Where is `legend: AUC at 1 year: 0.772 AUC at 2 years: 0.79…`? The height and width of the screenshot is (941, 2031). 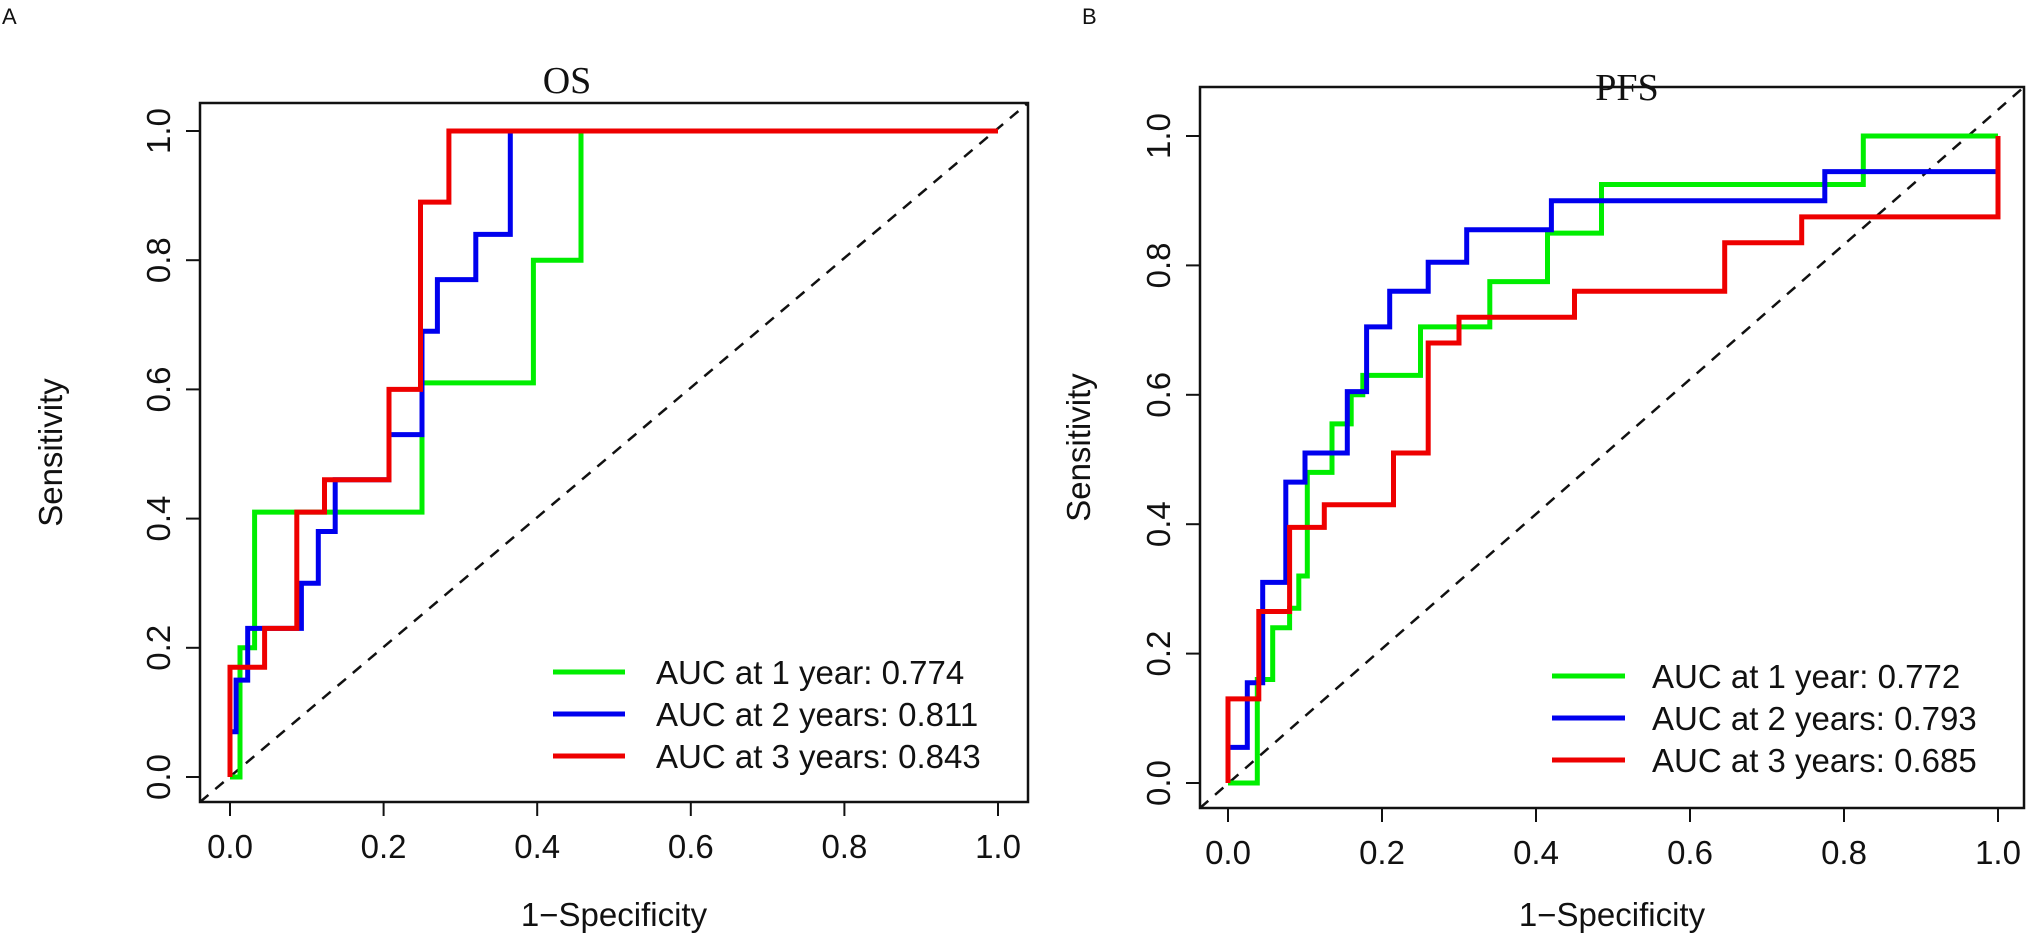
legend: AUC at 1 year: 0.772 AUC at 2 years: 0.79… is located at coordinates (1764, 718).